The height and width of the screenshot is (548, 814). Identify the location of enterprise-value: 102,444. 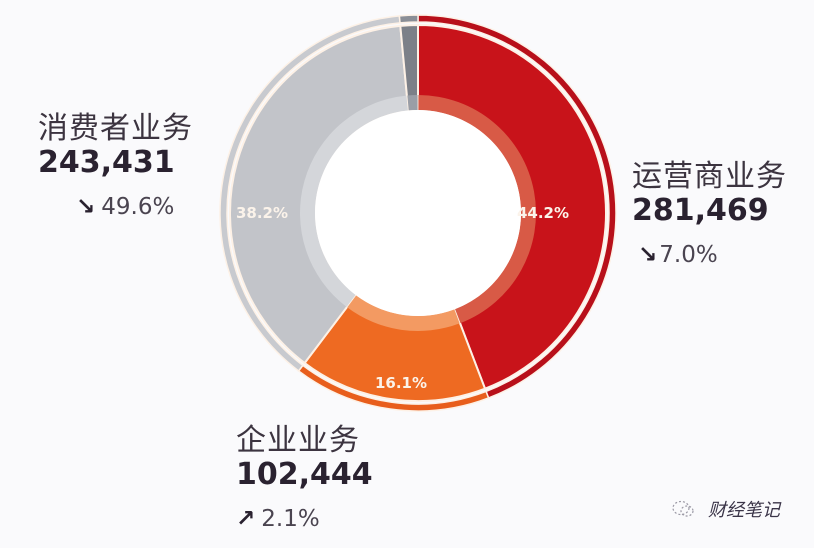
(304, 474).